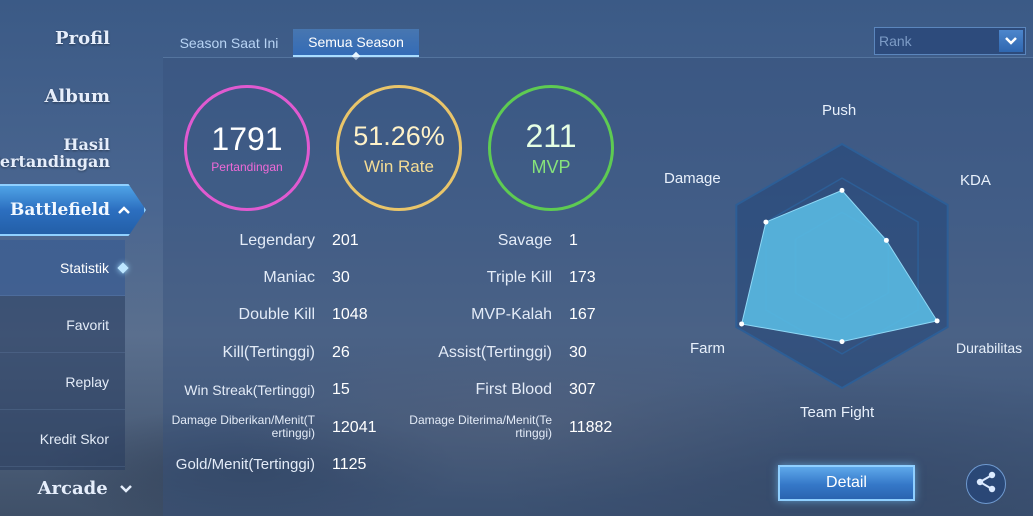 The height and width of the screenshot is (516, 1033). Describe the element at coordinates (582, 277) in the screenshot. I see `stat-value: 173` at that location.